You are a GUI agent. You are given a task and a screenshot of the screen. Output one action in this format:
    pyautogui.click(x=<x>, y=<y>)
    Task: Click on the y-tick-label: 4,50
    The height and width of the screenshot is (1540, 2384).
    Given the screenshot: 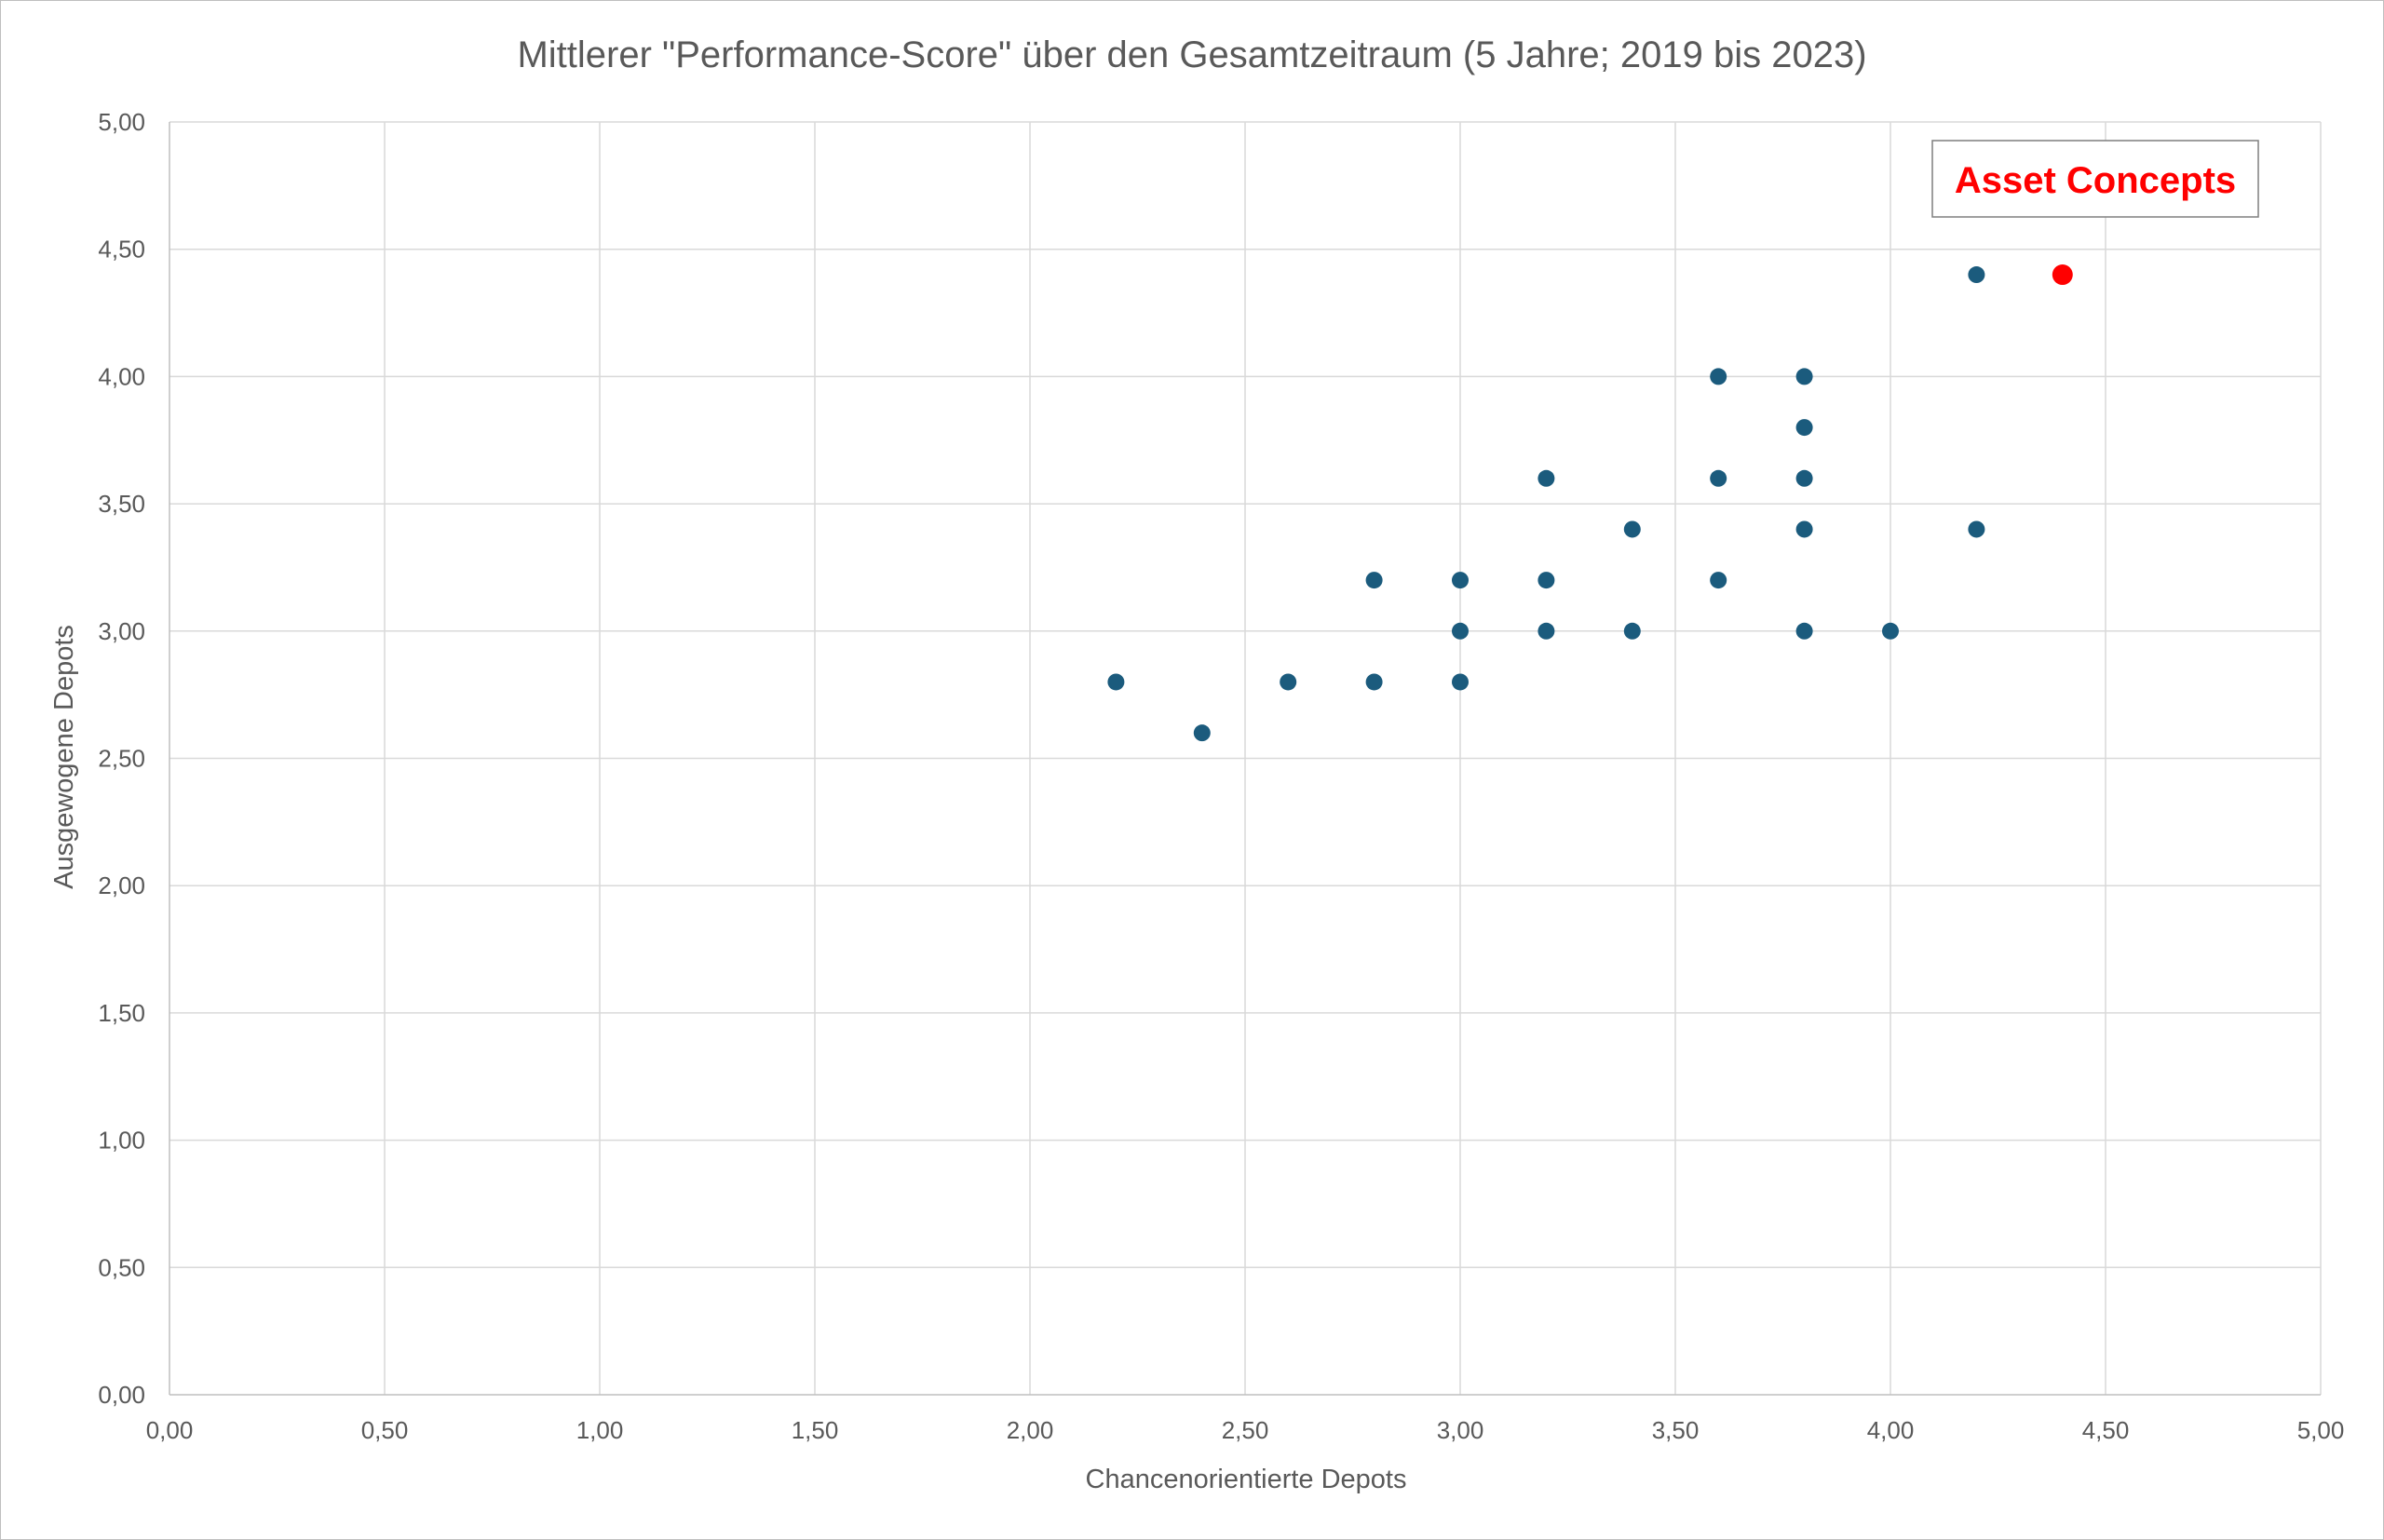 What is the action you would take?
    pyautogui.click(x=121, y=250)
    